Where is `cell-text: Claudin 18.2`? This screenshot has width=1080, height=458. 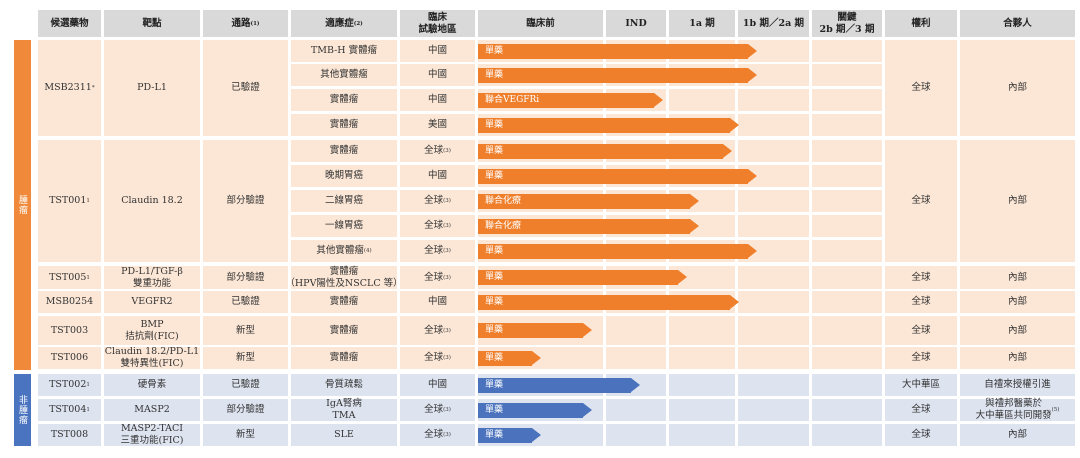 cell-text: Claudin 18.2 is located at coordinates (152, 200).